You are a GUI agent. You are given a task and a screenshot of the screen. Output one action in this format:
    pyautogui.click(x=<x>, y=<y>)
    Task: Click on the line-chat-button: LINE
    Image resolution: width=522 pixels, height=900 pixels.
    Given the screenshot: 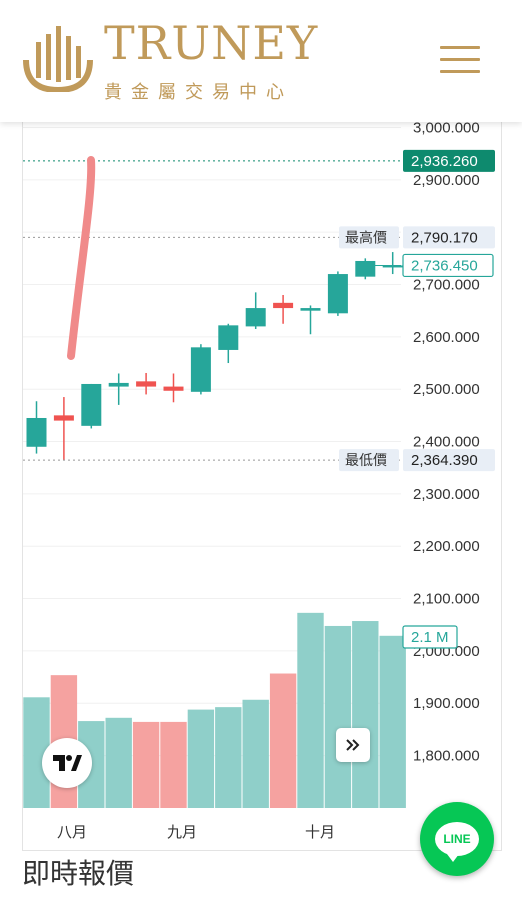 What is the action you would take?
    pyautogui.click(x=457, y=839)
    